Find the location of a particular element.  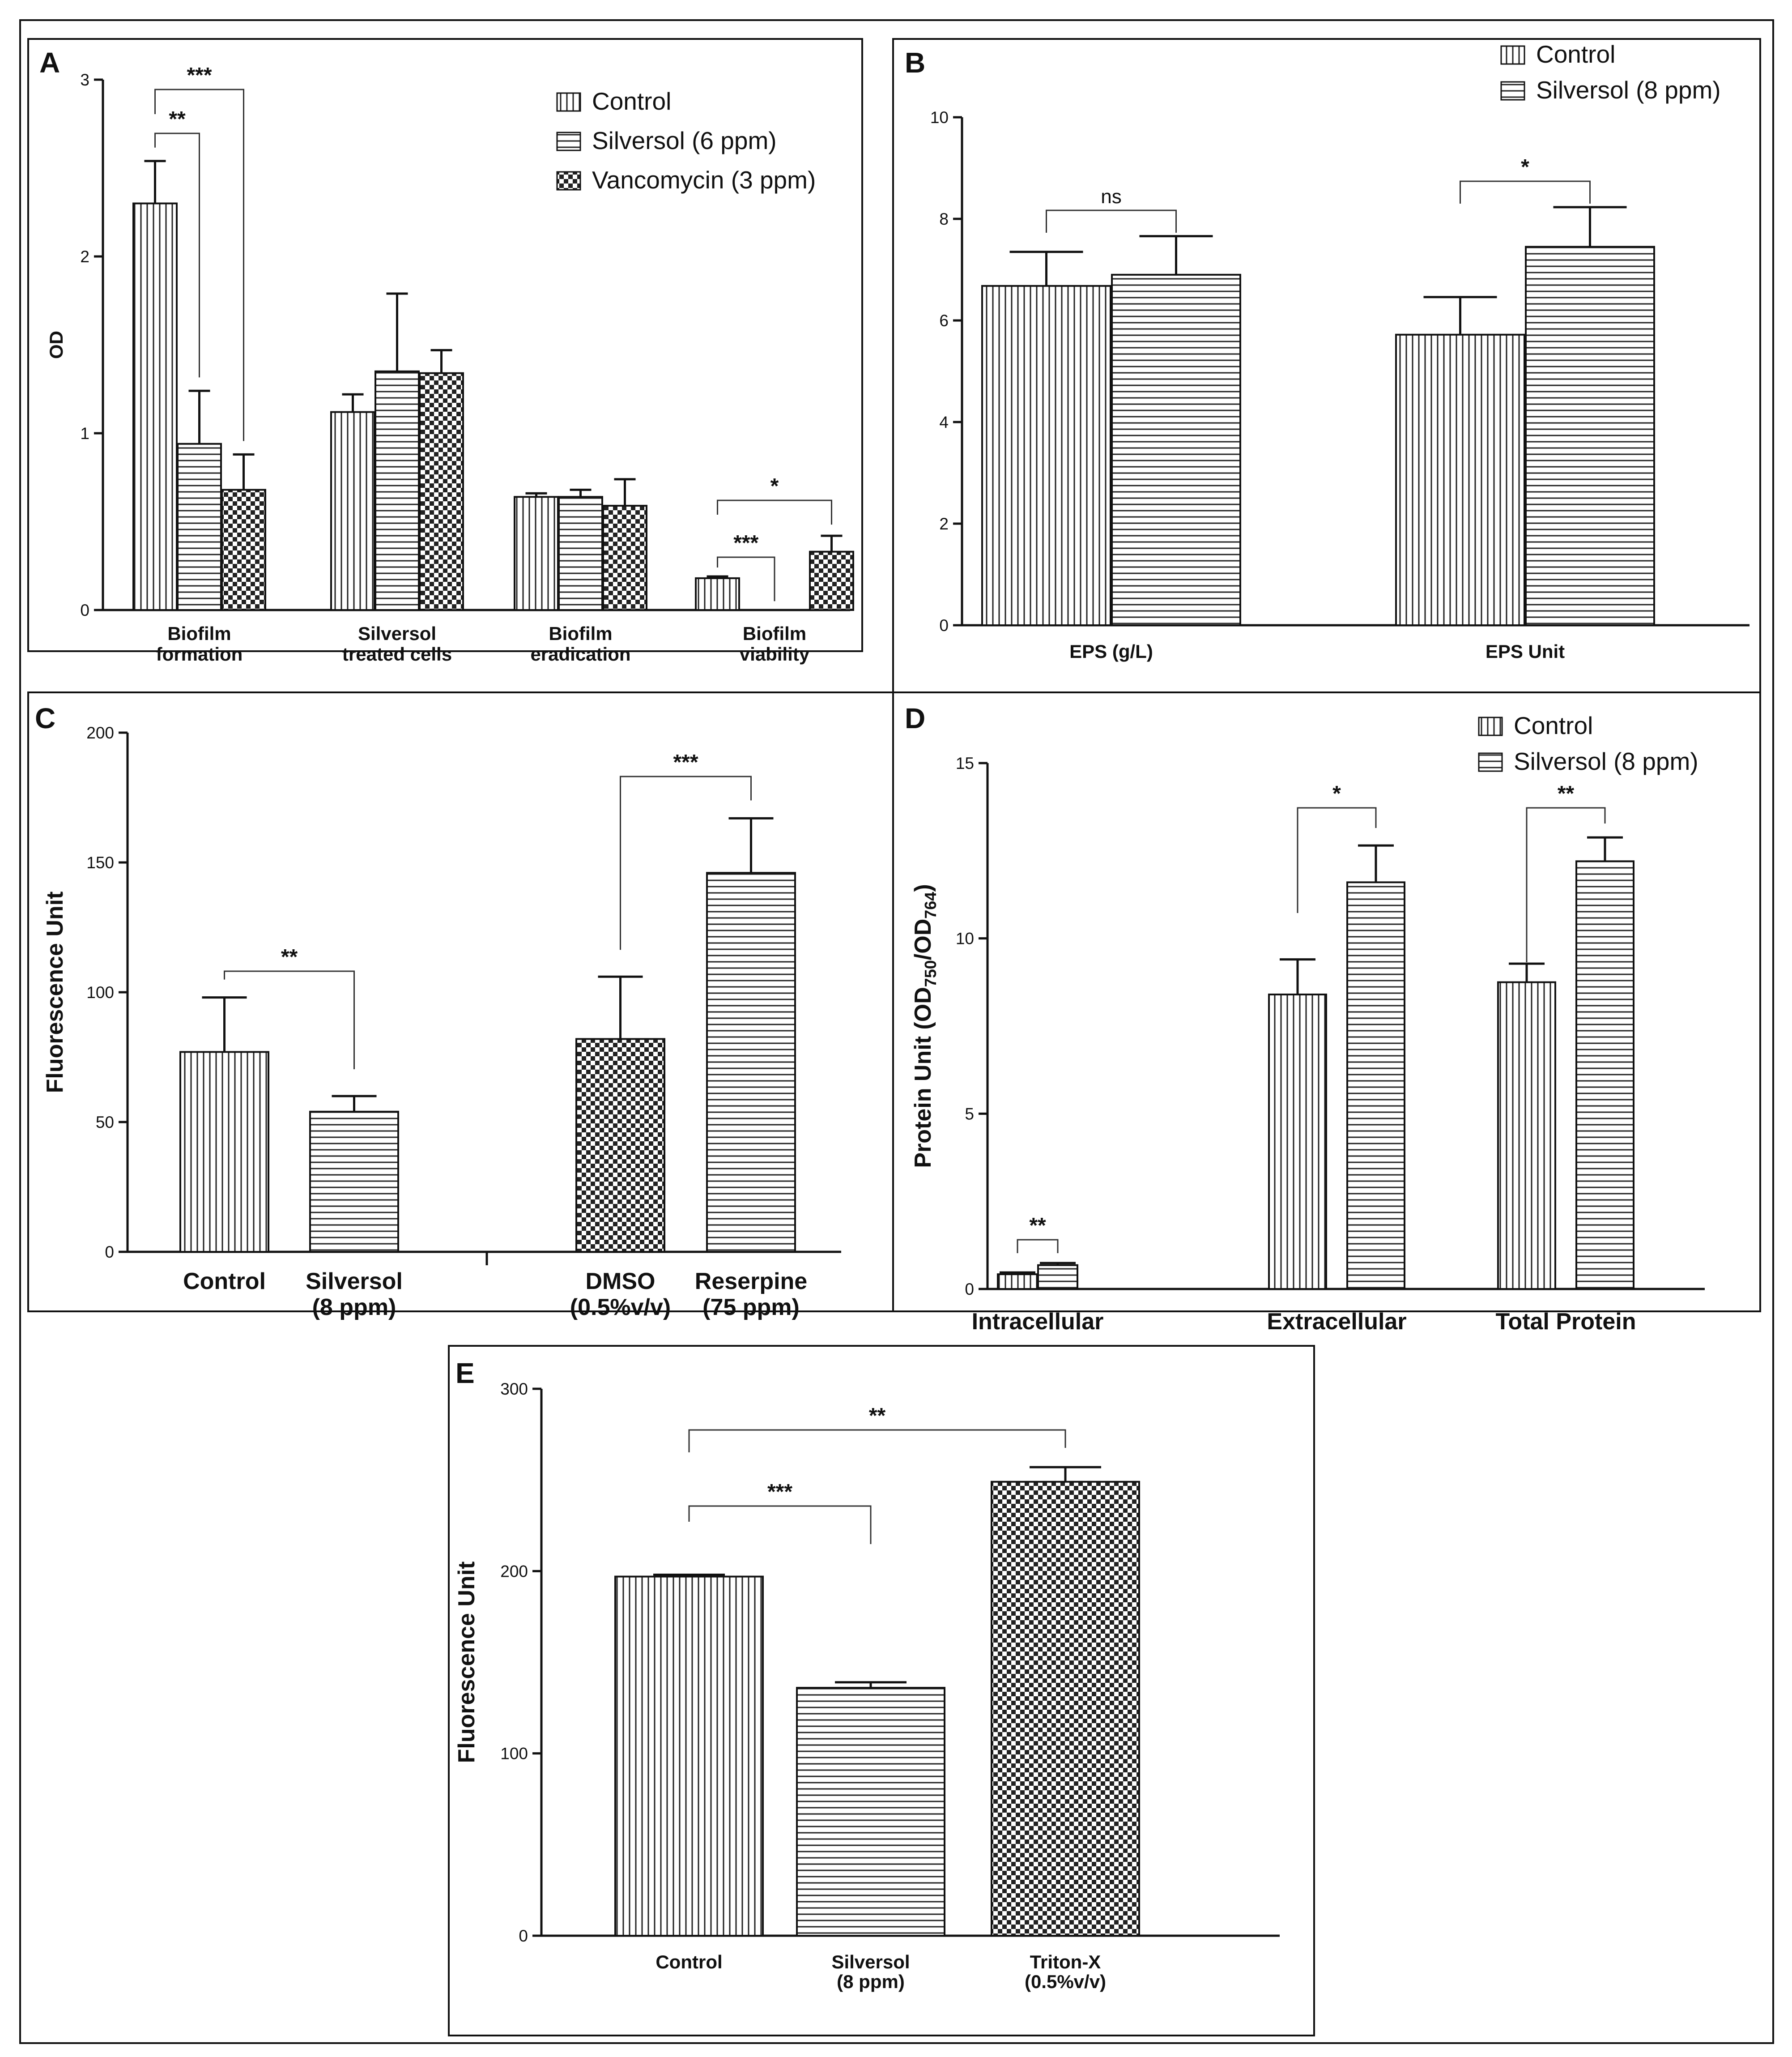

y-axis-label: OD is located at coordinates (56, 345).